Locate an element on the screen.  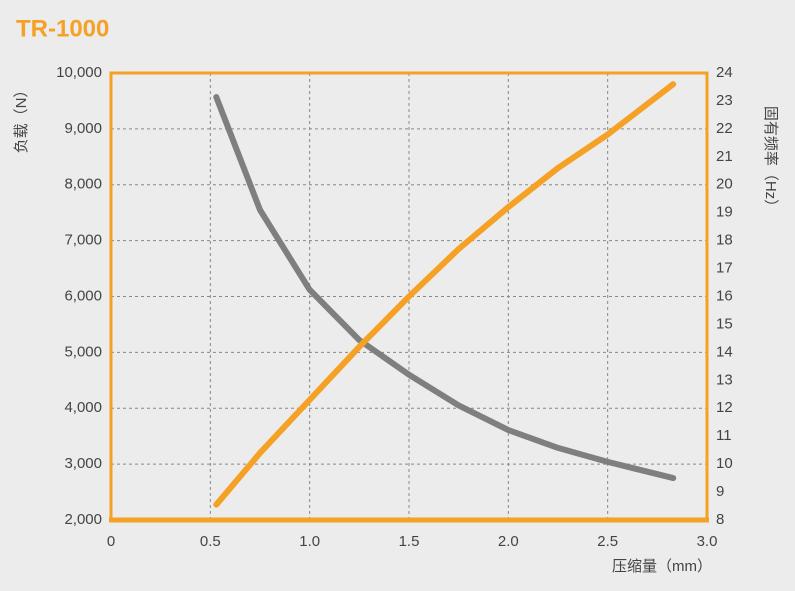
y-tick-label: 10,000 is located at coordinates (79, 72).